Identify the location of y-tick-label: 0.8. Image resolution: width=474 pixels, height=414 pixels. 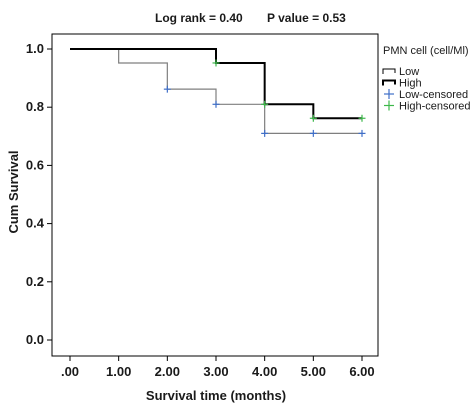
(35, 106).